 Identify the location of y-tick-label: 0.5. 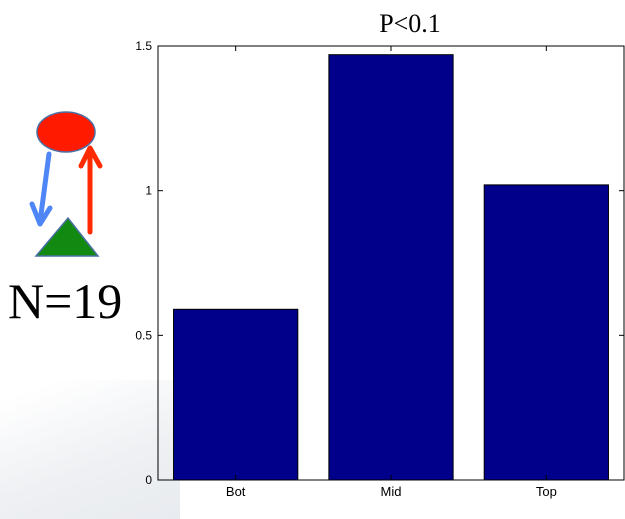
(143, 335).